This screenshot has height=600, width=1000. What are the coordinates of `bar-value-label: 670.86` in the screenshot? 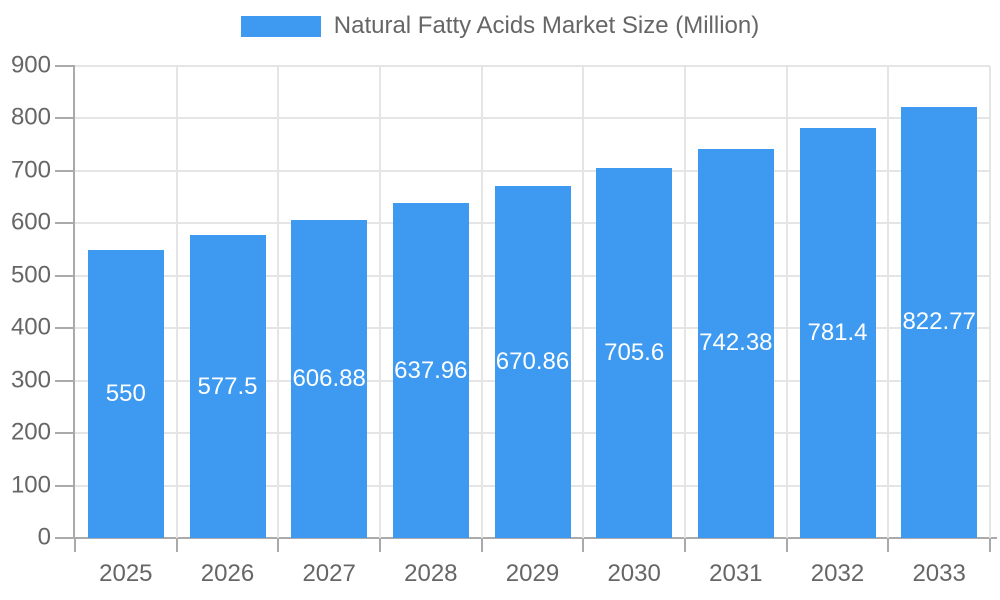 It's located at (532, 362).